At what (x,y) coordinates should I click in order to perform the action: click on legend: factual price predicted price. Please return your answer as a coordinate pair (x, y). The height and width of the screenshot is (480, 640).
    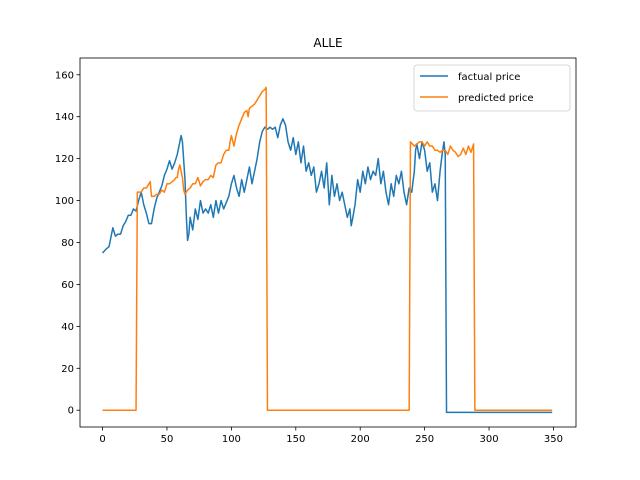
    Looking at the image, I should click on (492, 88).